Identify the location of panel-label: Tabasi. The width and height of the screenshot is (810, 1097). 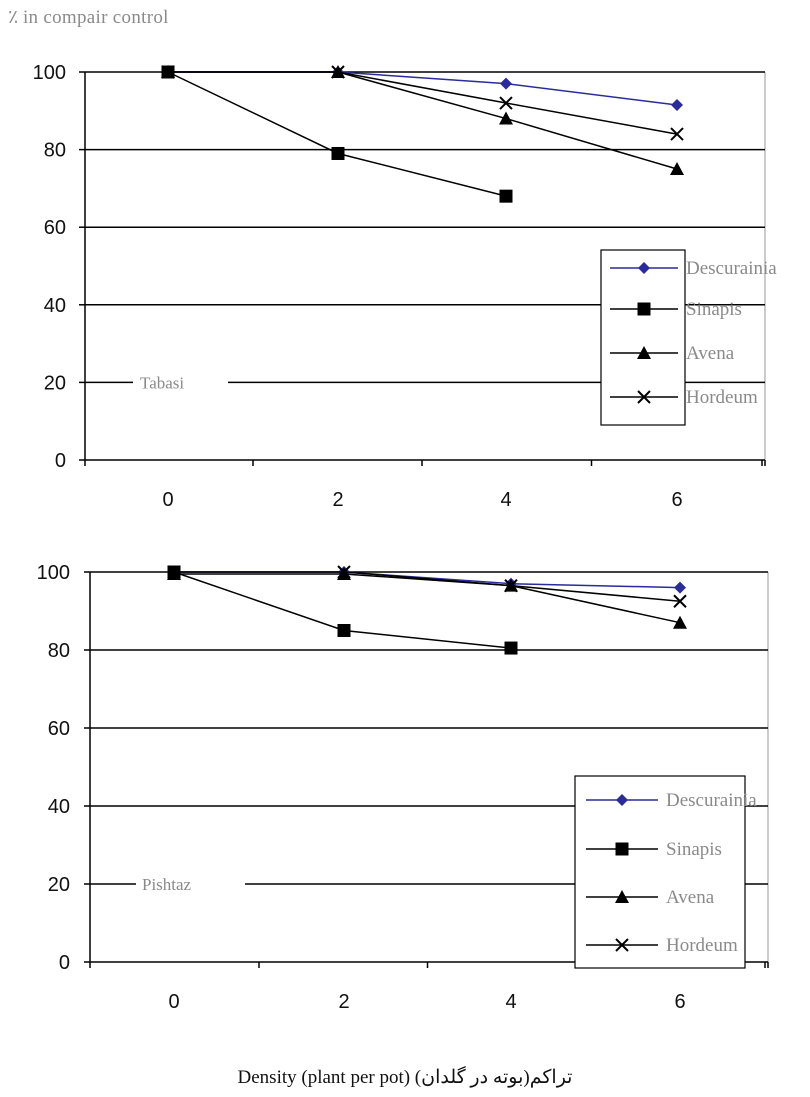
(162, 382).